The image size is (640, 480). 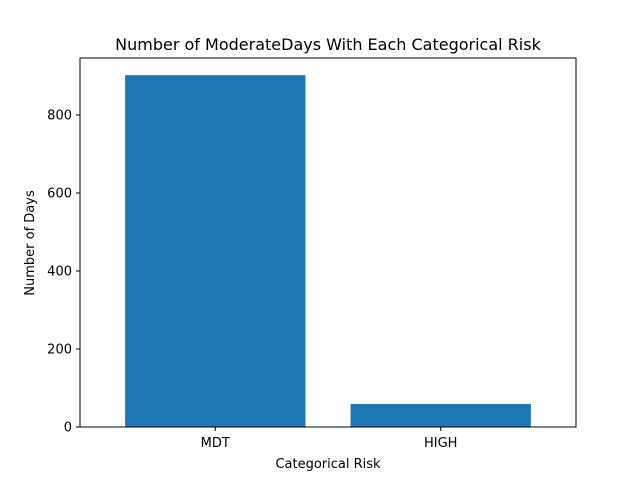 What do you see at coordinates (68, 428) in the screenshot?
I see `y-tick-label: 0` at bounding box center [68, 428].